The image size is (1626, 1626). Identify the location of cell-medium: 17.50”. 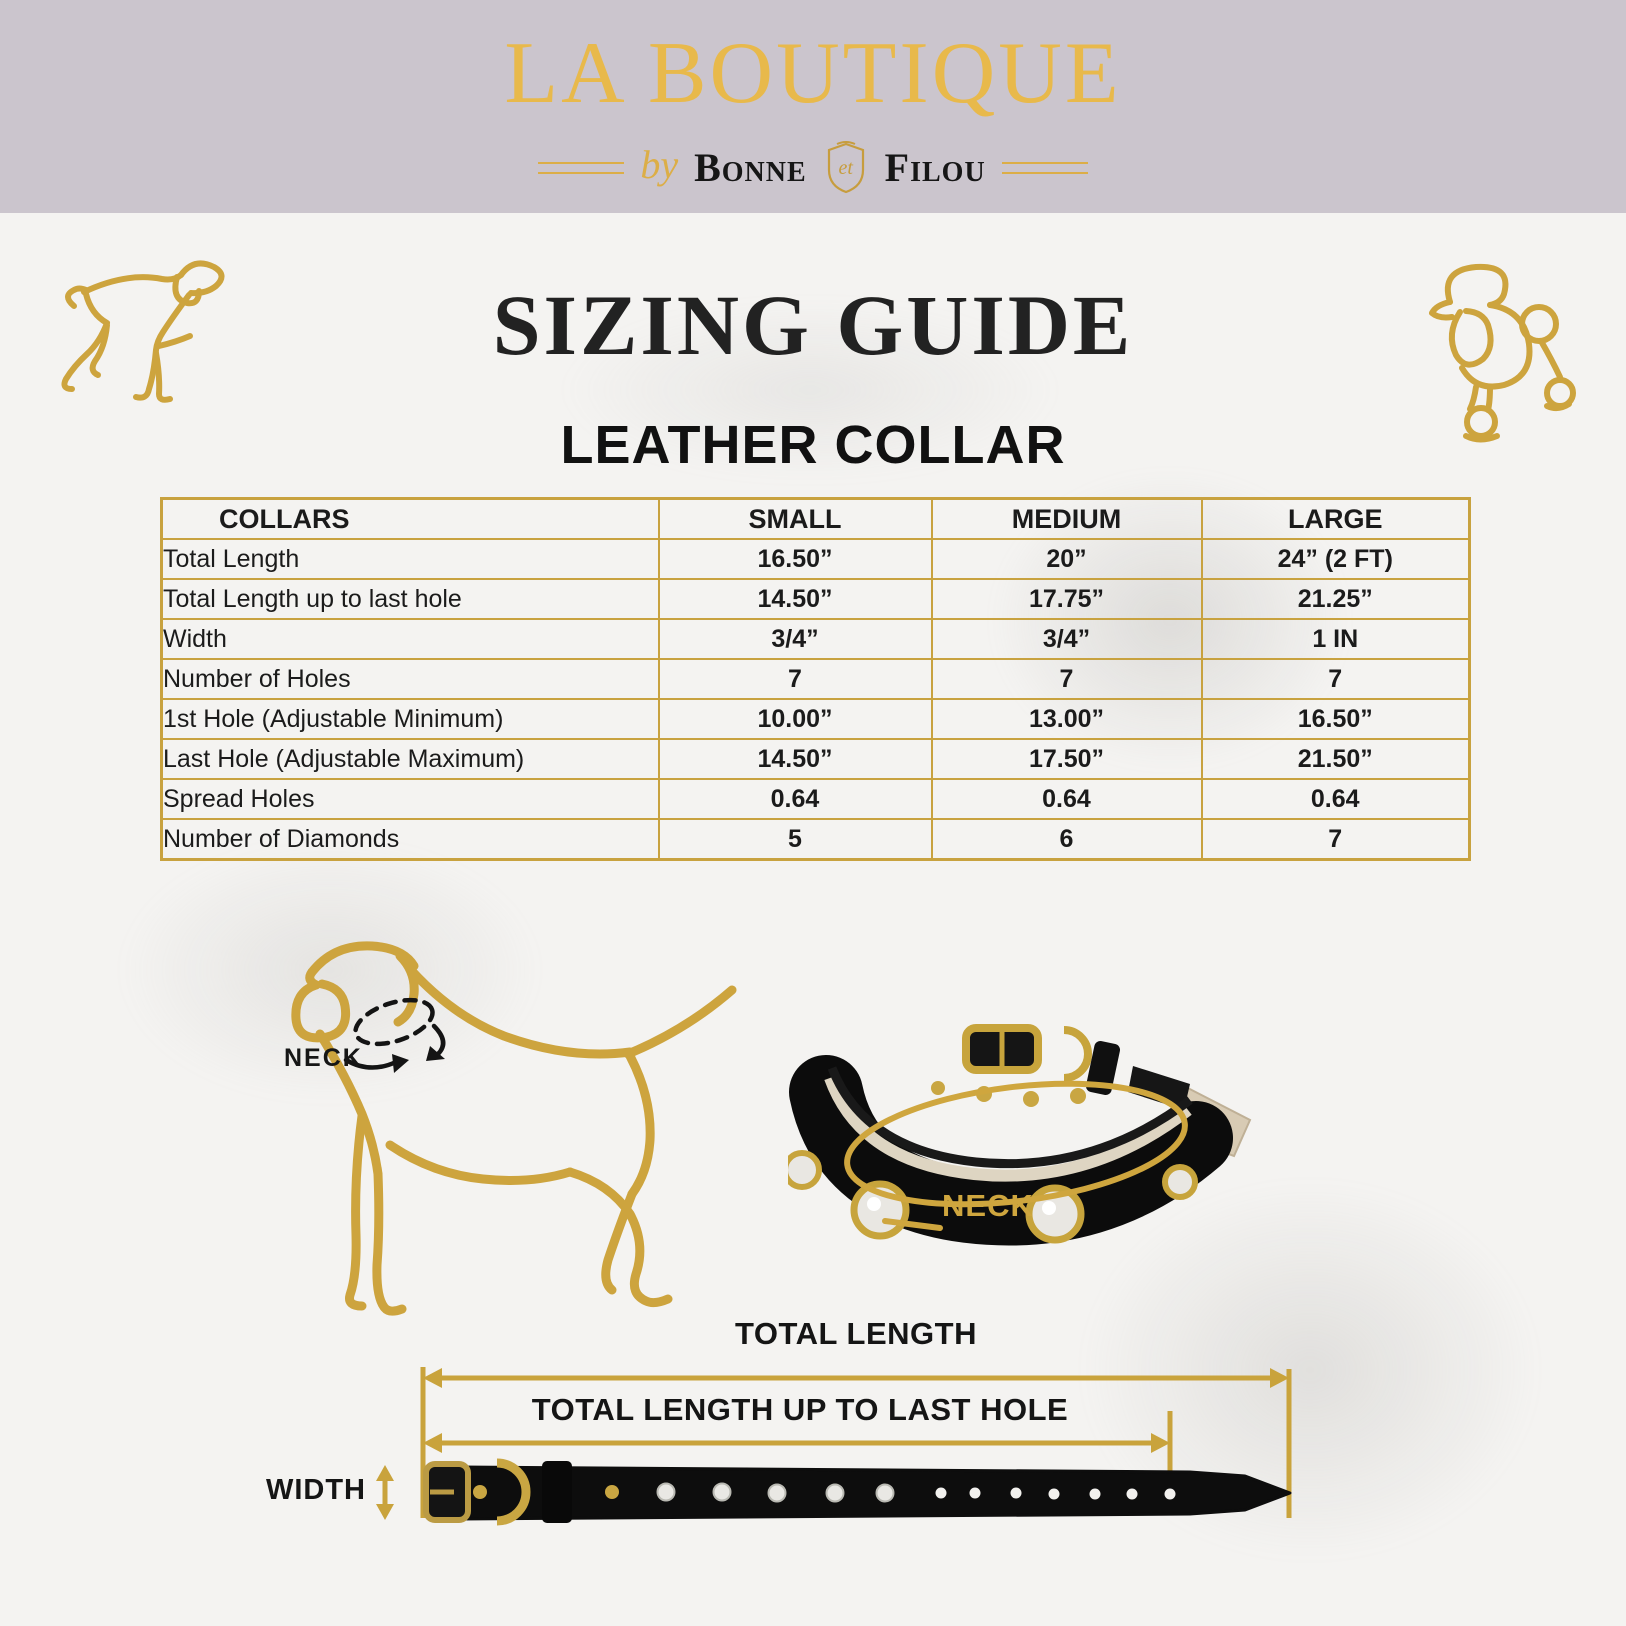
(1066, 759).